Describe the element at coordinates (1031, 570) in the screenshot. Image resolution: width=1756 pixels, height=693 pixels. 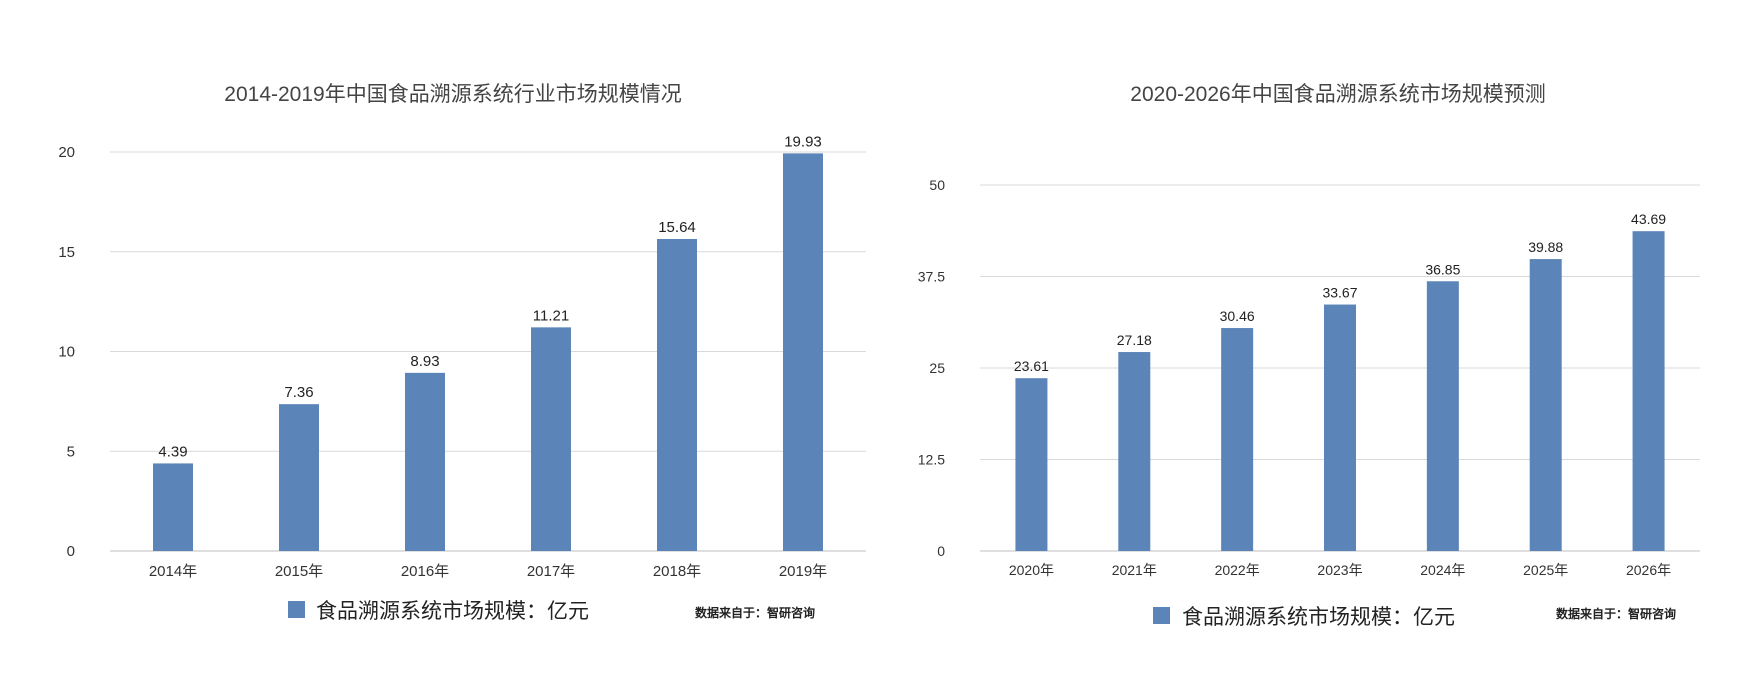
I see `x-tick-label: 2020年` at that location.